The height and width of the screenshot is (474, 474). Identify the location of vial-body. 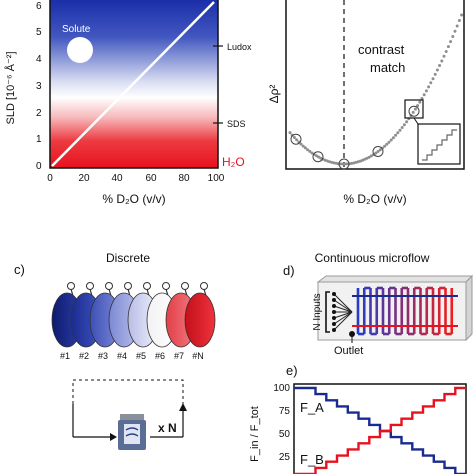
(200, 320).